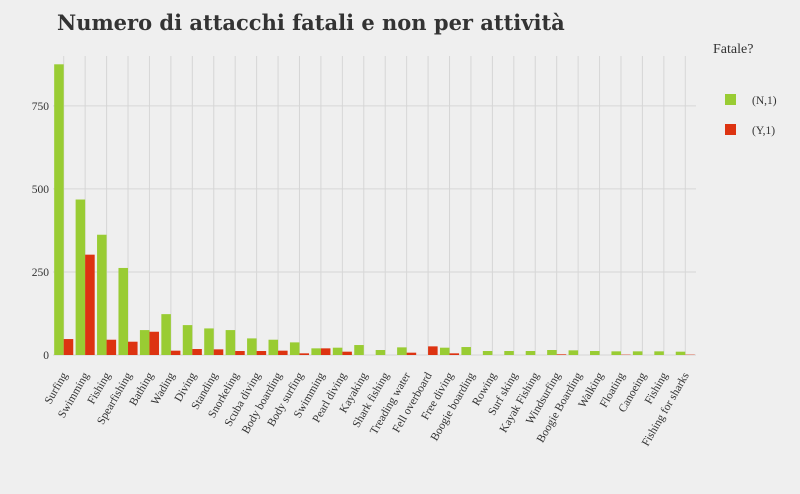  I want to click on legend-title: Fatale?, so click(733, 49).